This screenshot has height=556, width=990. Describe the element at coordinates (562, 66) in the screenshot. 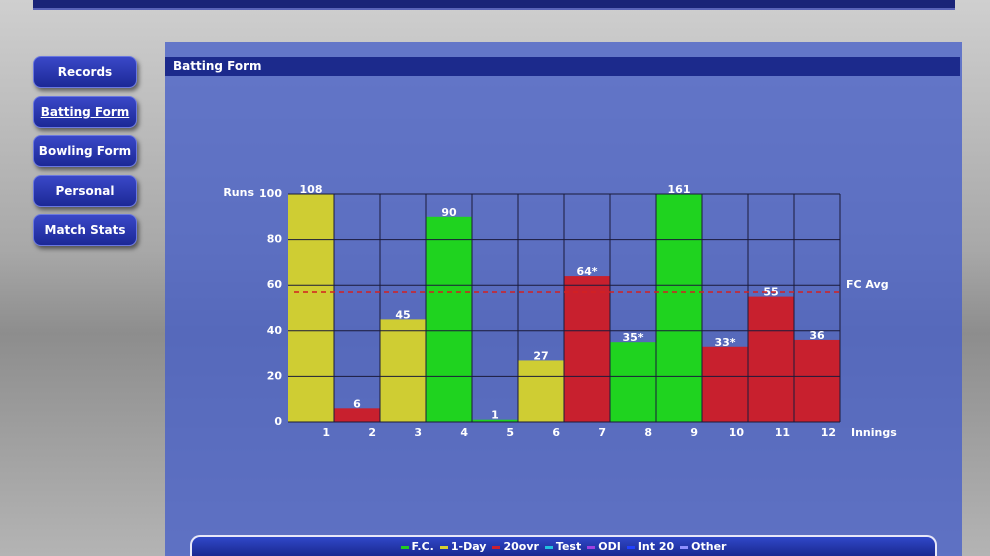

I see `panel-title: Batting Form` at that location.